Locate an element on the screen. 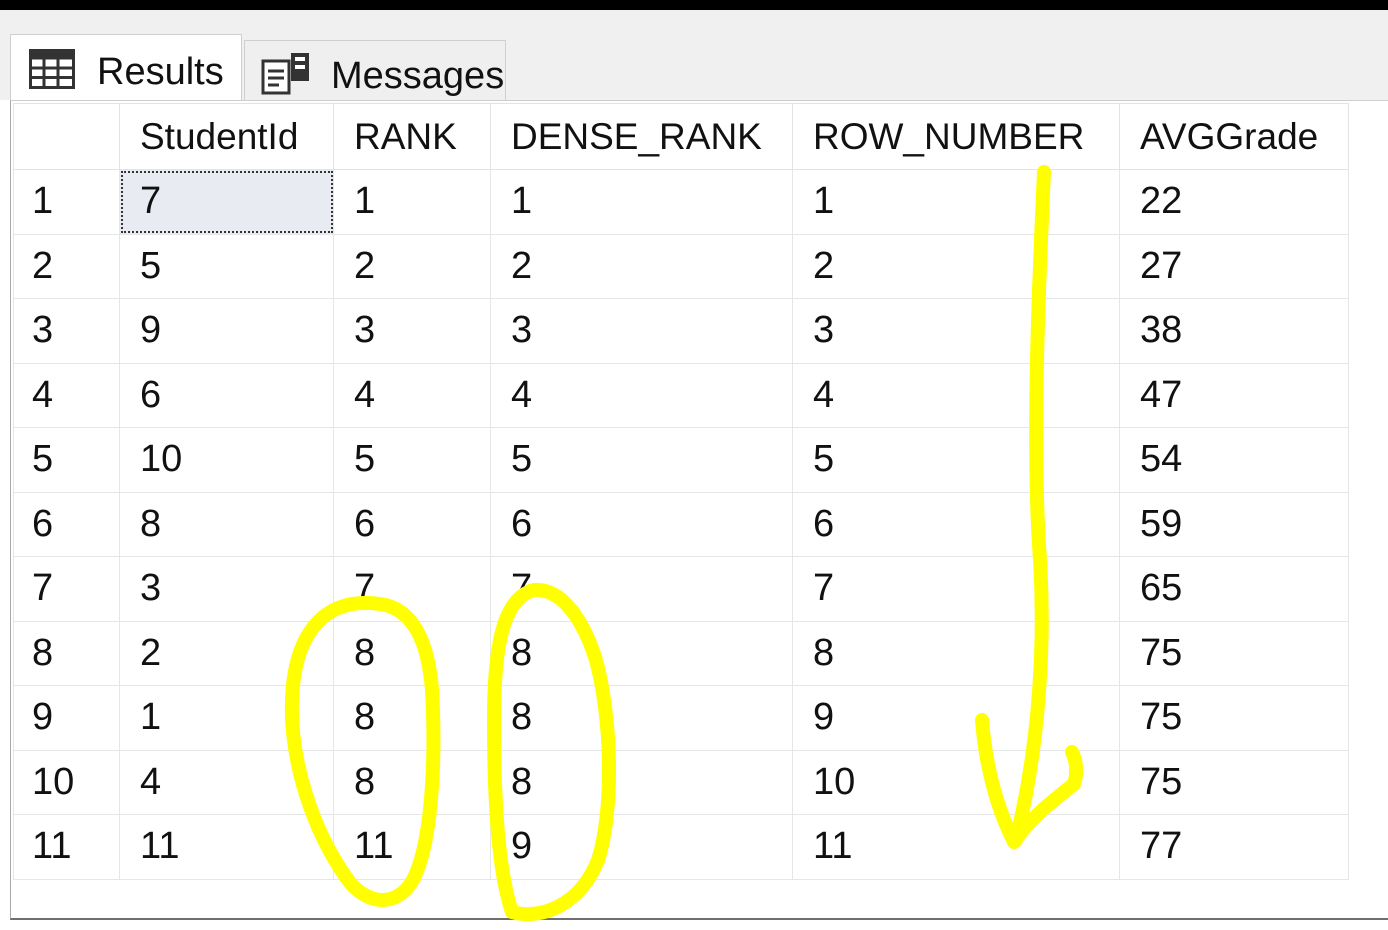  cell-dense-rank: 4 is located at coordinates (641, 395).